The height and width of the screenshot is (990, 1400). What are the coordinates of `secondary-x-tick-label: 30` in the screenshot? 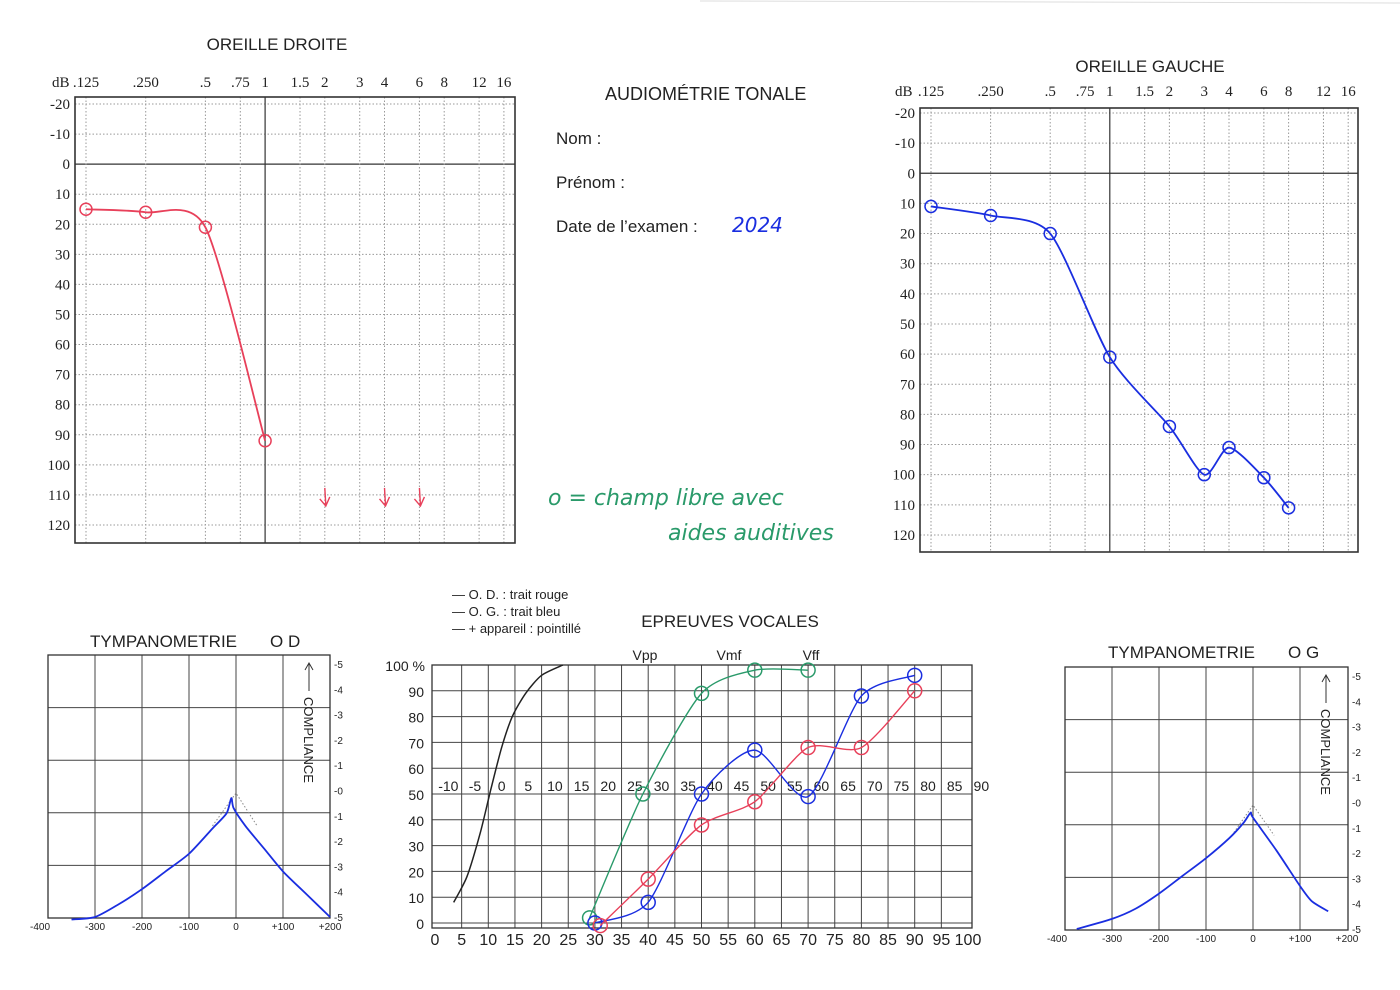 It's located at (662, 786).